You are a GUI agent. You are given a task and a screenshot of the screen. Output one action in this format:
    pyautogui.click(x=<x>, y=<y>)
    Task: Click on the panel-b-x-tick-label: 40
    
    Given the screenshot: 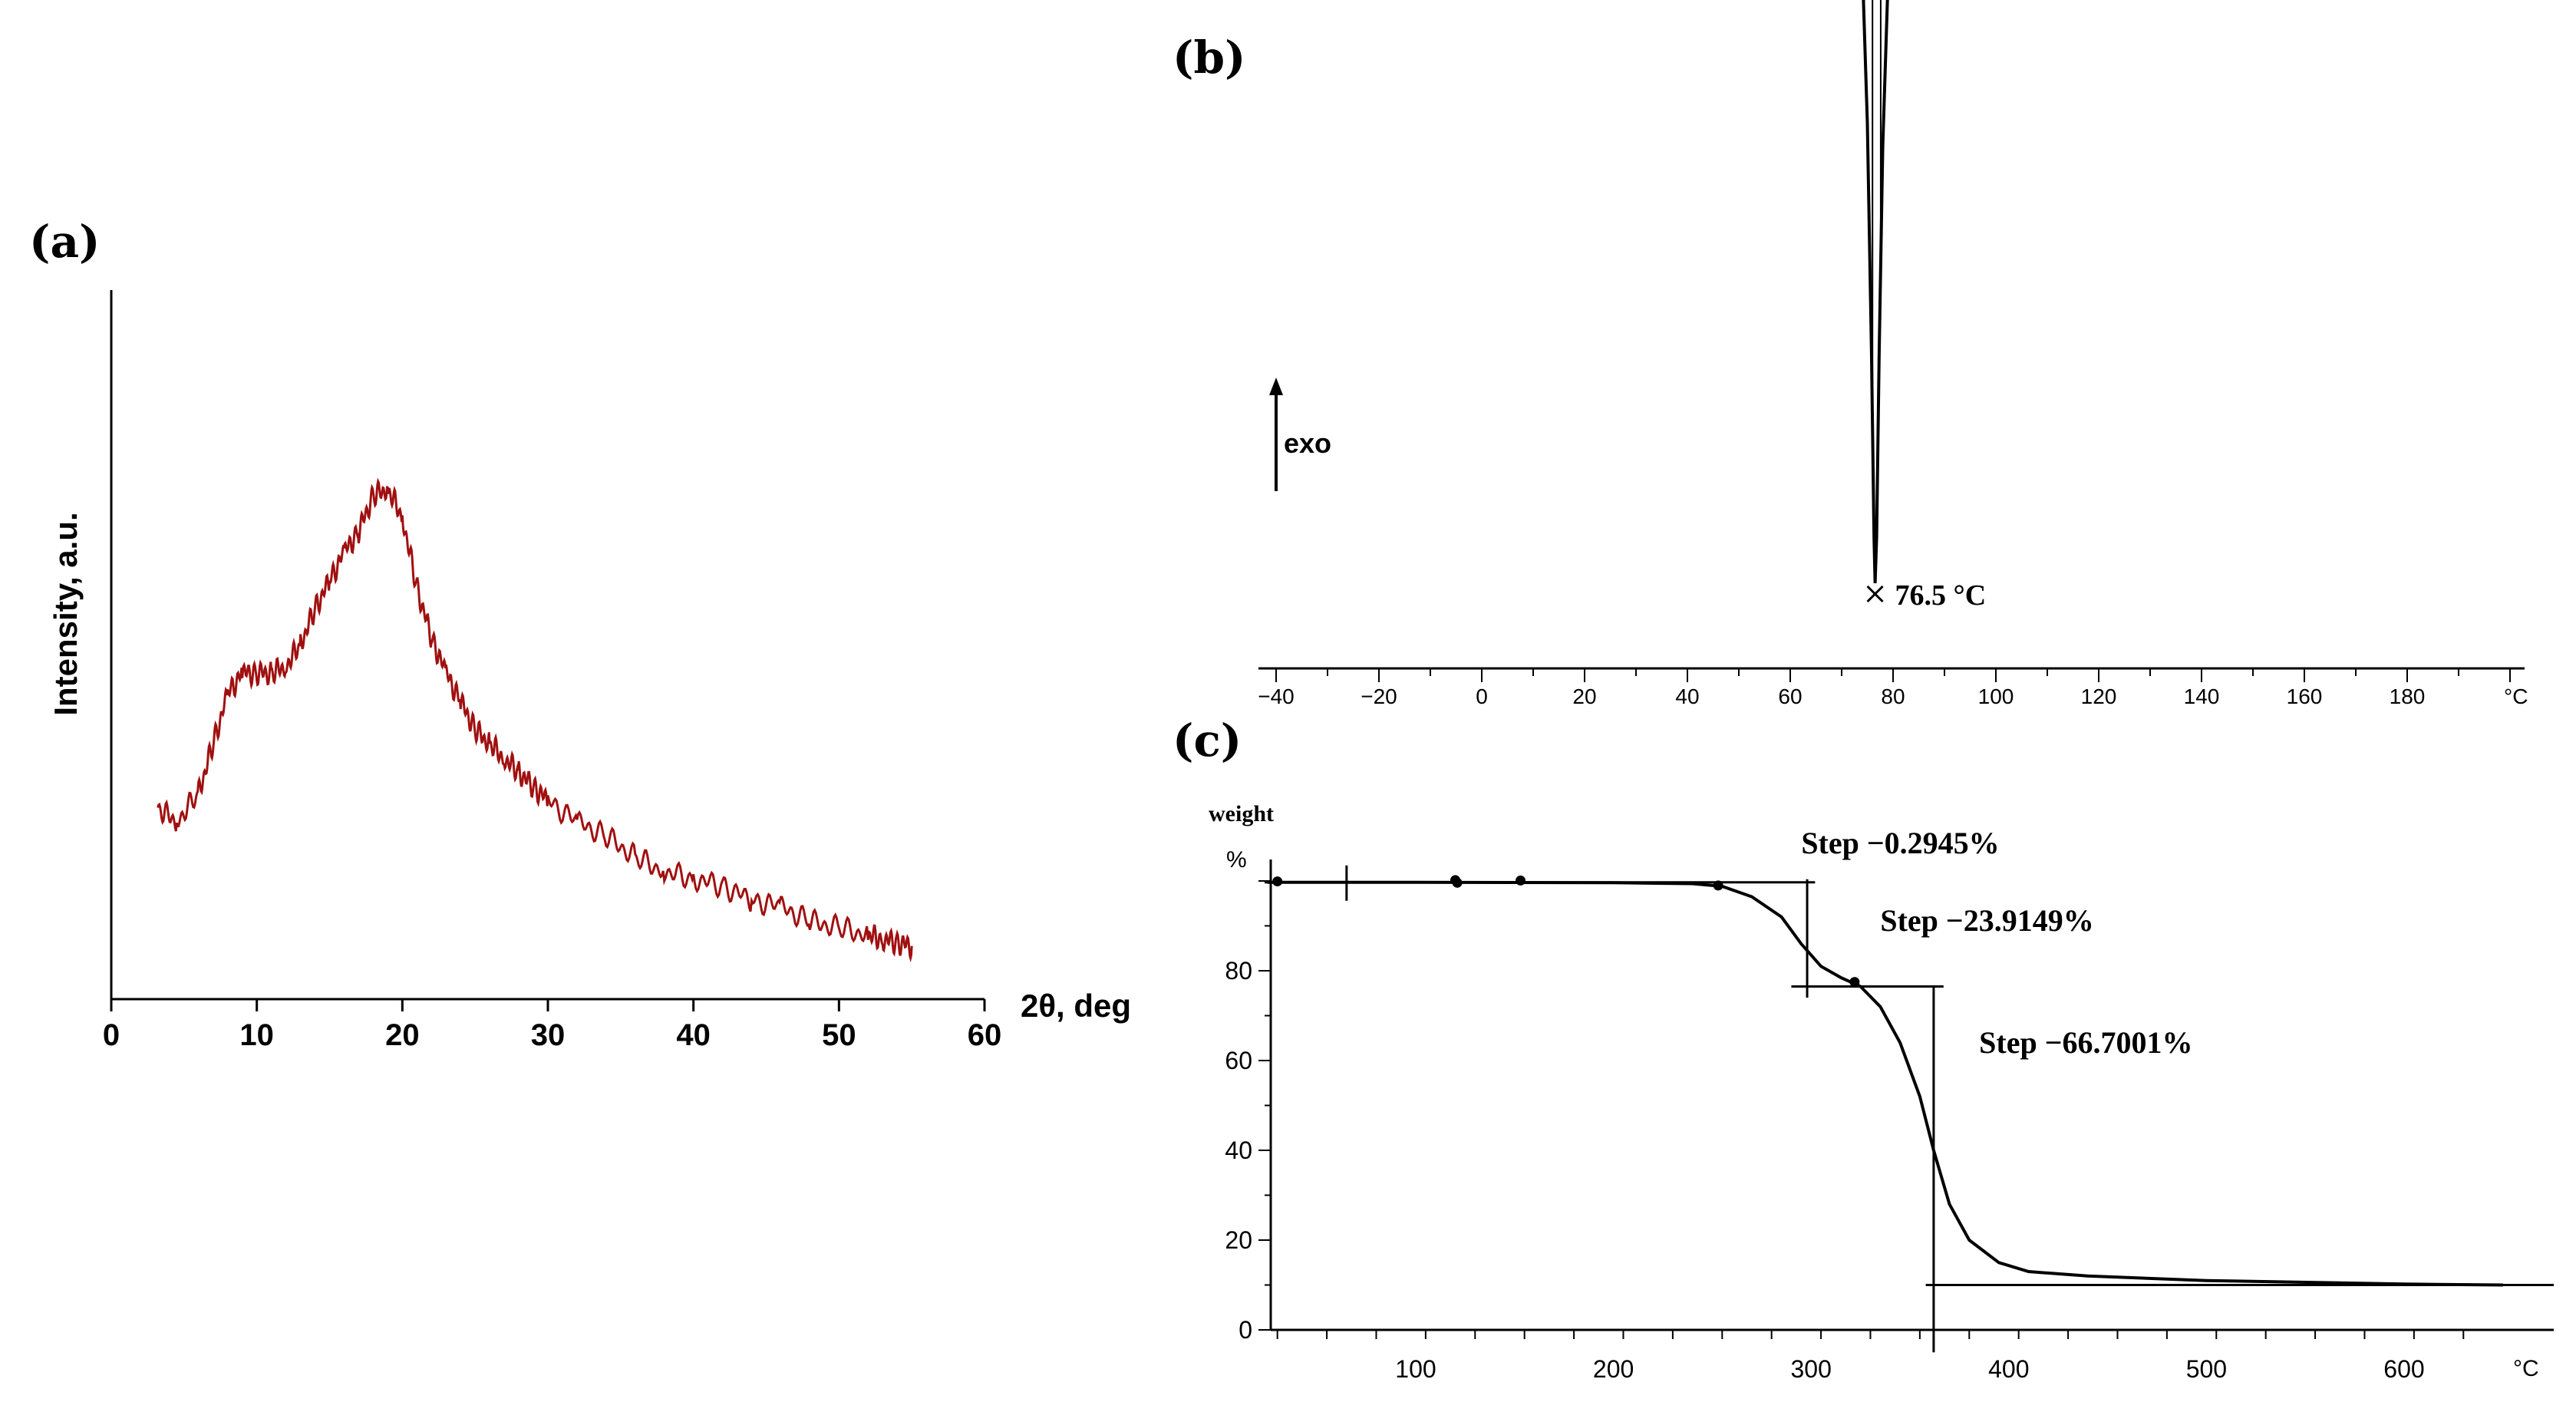 What is the action you would take?
    pyautogui.click(x=1687, y=696)
    